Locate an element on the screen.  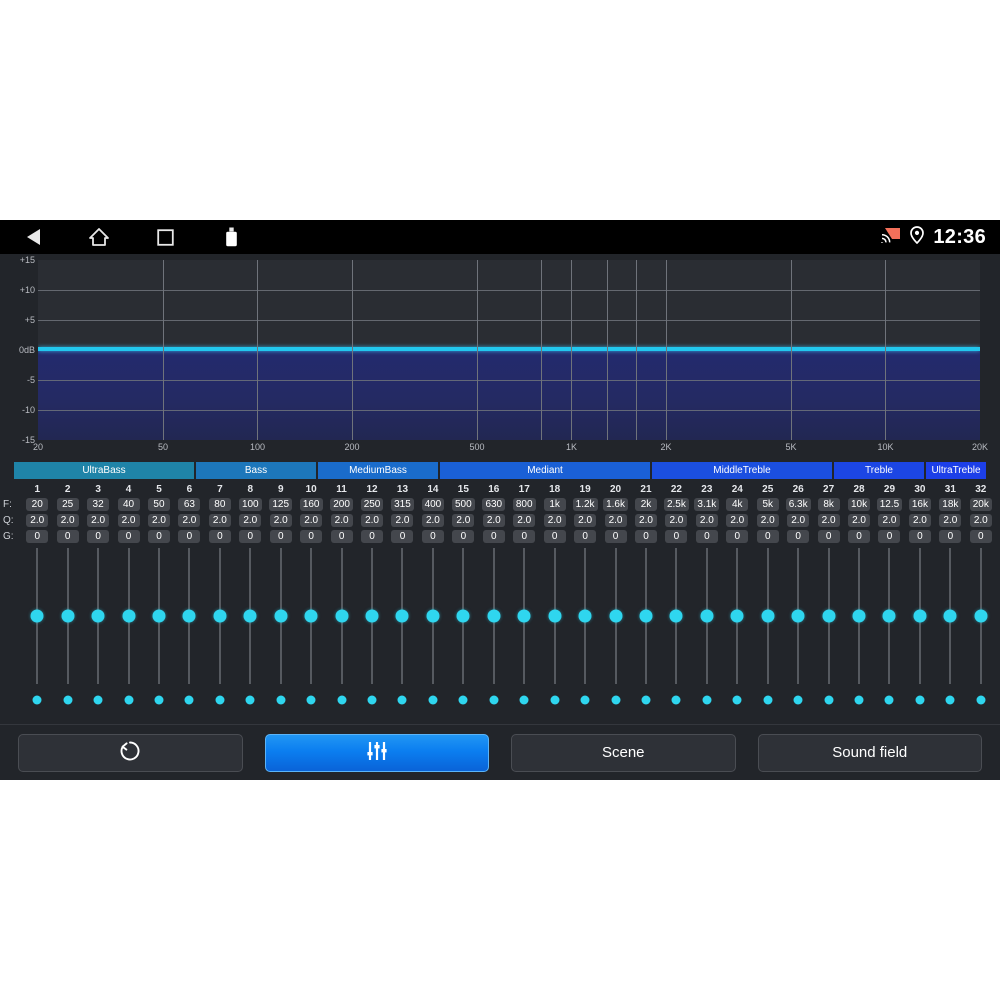
frequency-chip: 2.5k is located at coordinates (676, 504).